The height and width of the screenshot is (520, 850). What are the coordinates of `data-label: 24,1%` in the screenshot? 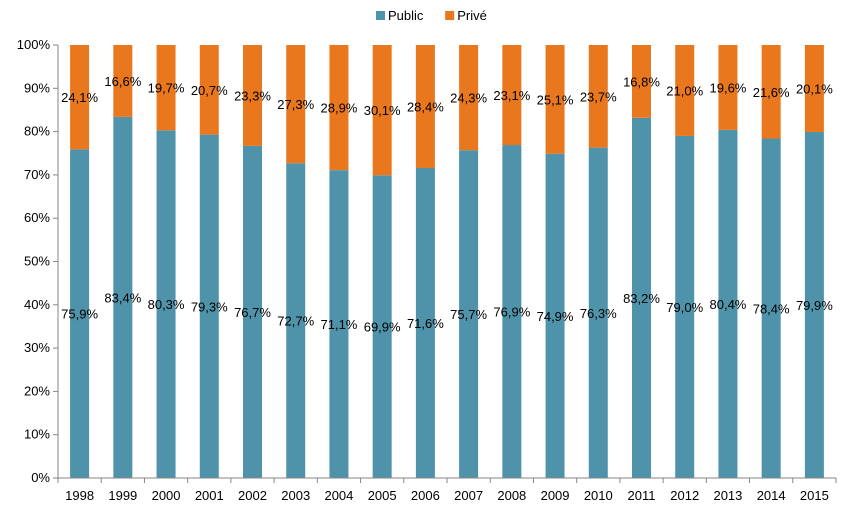 It's located at (79, 97).